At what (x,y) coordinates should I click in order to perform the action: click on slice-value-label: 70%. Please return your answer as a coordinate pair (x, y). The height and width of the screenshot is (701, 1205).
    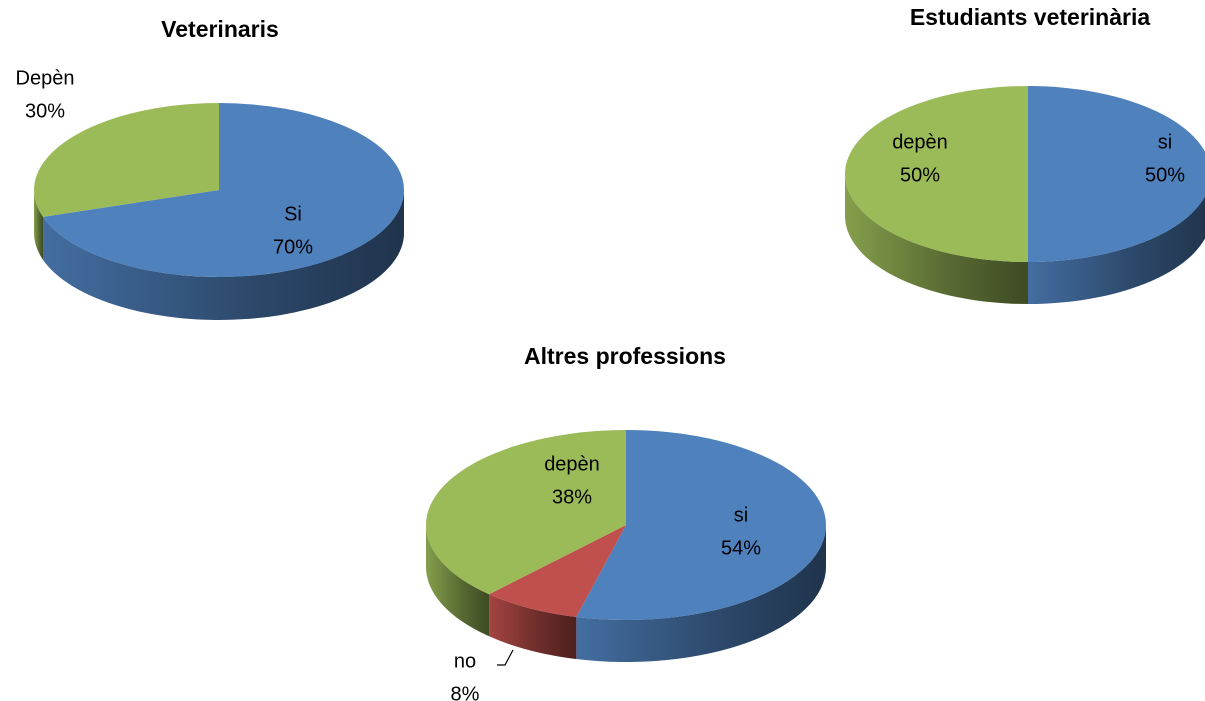
    Looking at the image, I should click on (293, 247).